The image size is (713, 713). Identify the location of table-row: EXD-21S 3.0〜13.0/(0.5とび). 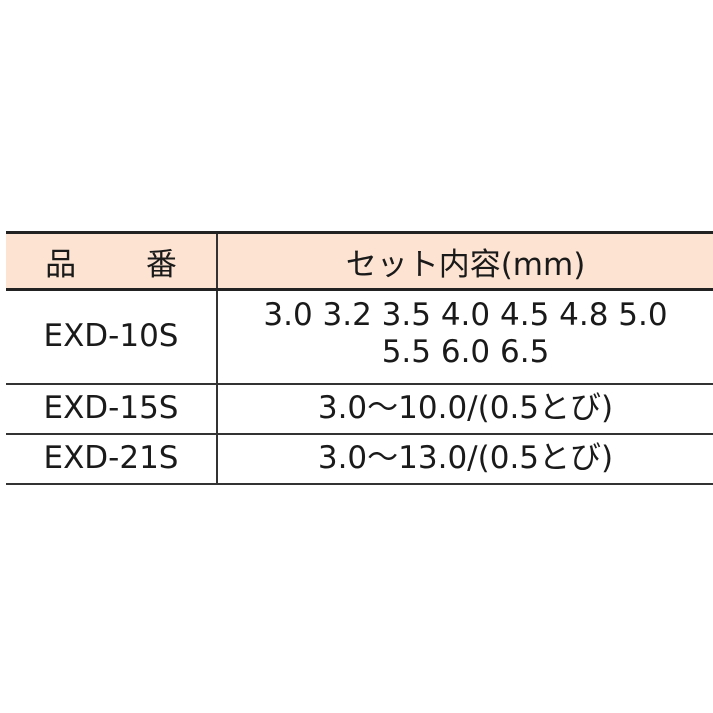
(359, 459).